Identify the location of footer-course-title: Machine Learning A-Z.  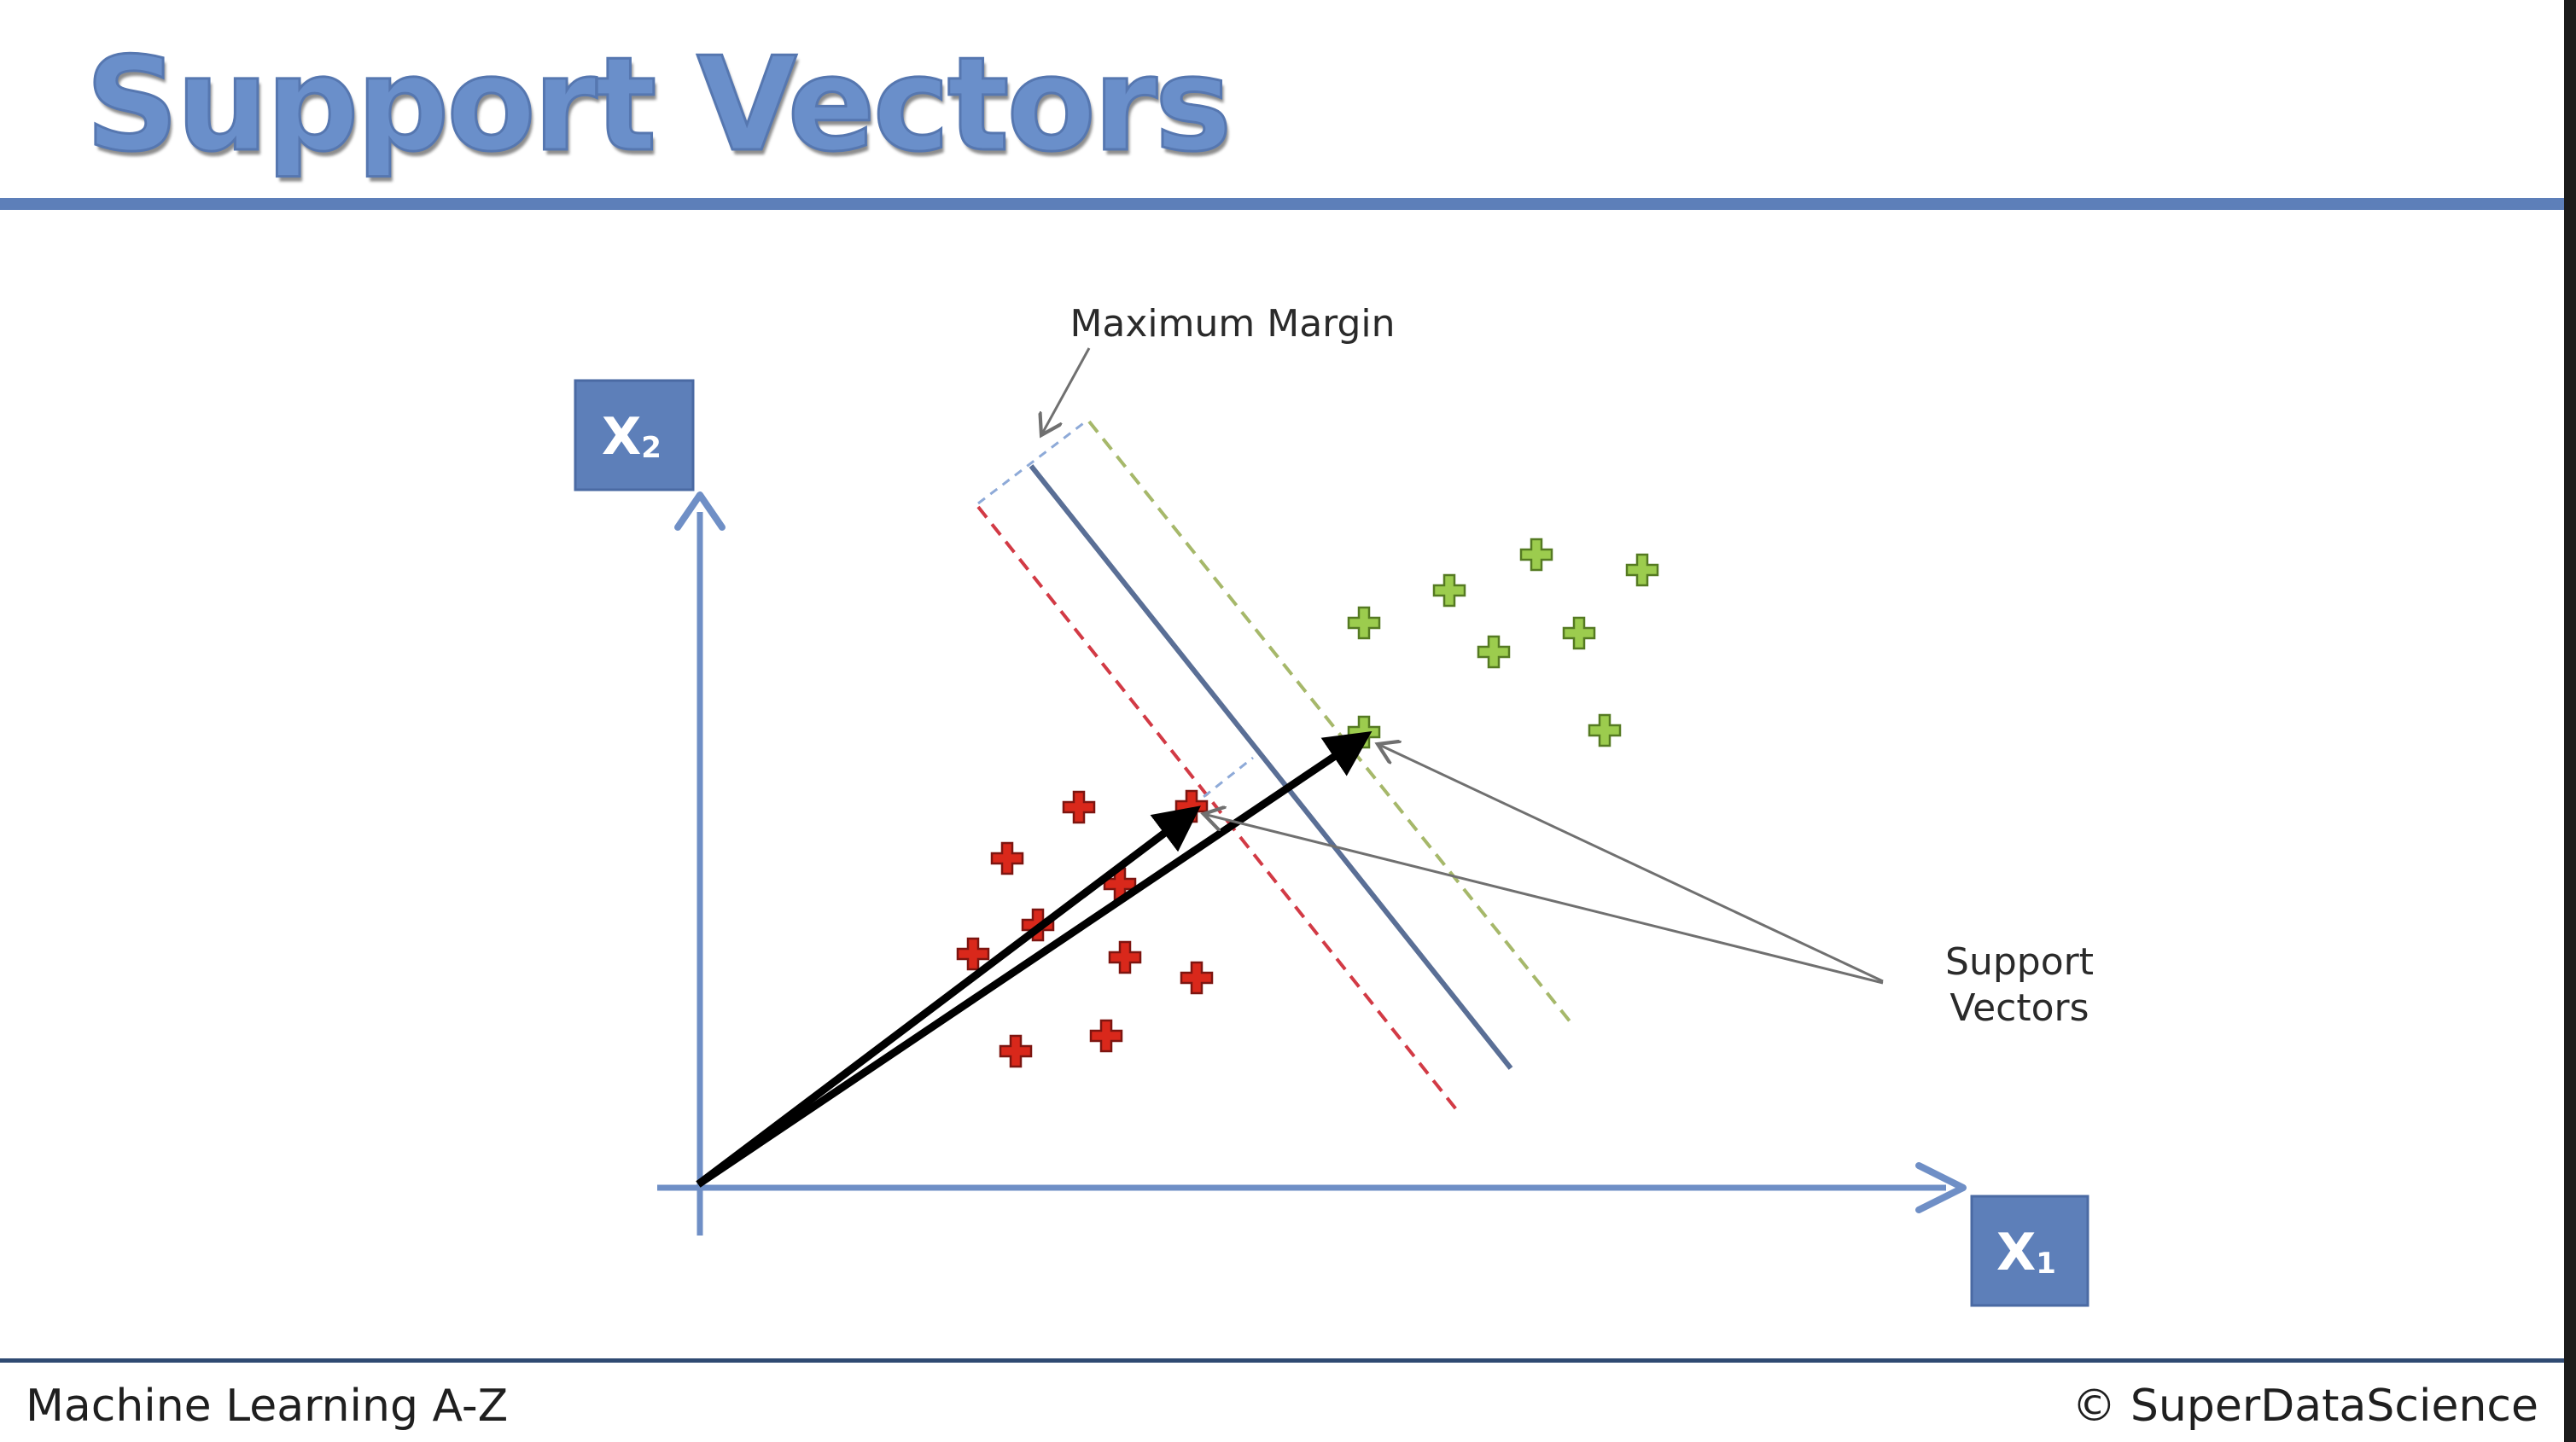
(267, 1406).